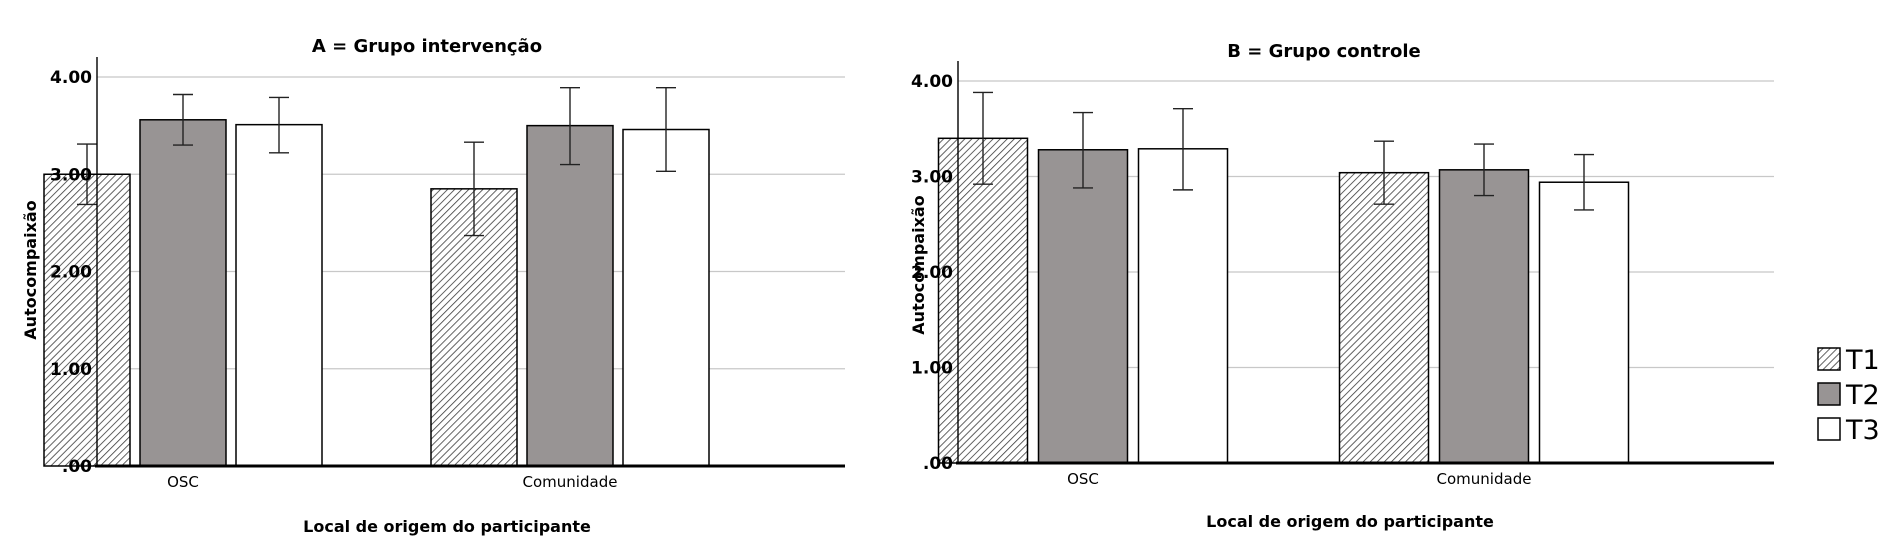 This screenshot has height=560, width=1904. I want to click on legend-label-t1: T1, so click(1862, 360).